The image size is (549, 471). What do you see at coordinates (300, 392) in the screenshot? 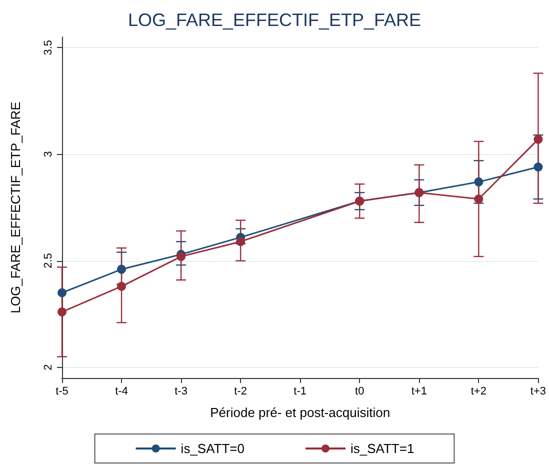
I see `x-tick-label: t-1` at bounding box center [300, 392].